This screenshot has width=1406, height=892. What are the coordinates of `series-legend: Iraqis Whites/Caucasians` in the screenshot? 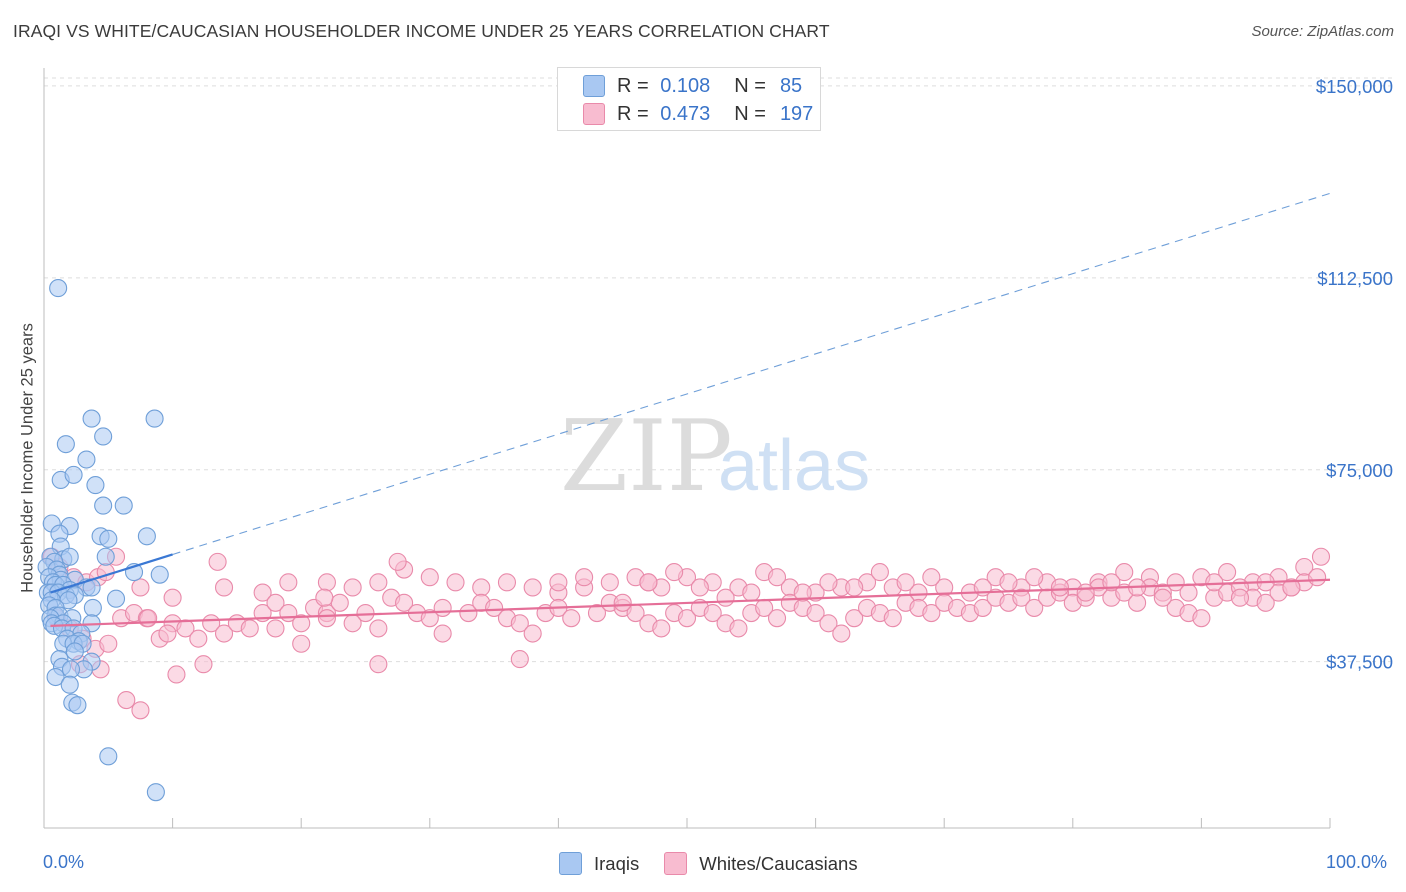 It's located at (721, 863).